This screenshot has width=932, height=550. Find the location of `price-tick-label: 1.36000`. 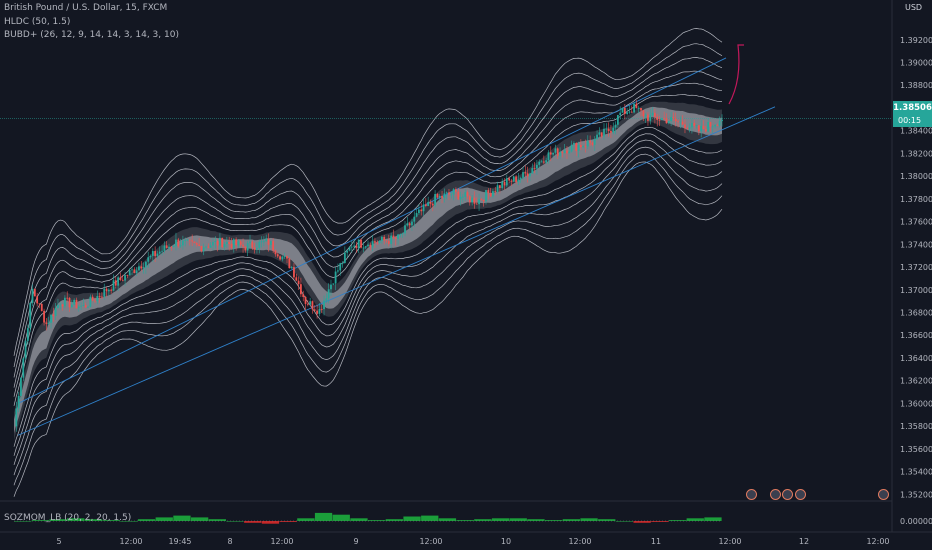

price-tick-label: 1.36000 is located at coordinates (916, 403).